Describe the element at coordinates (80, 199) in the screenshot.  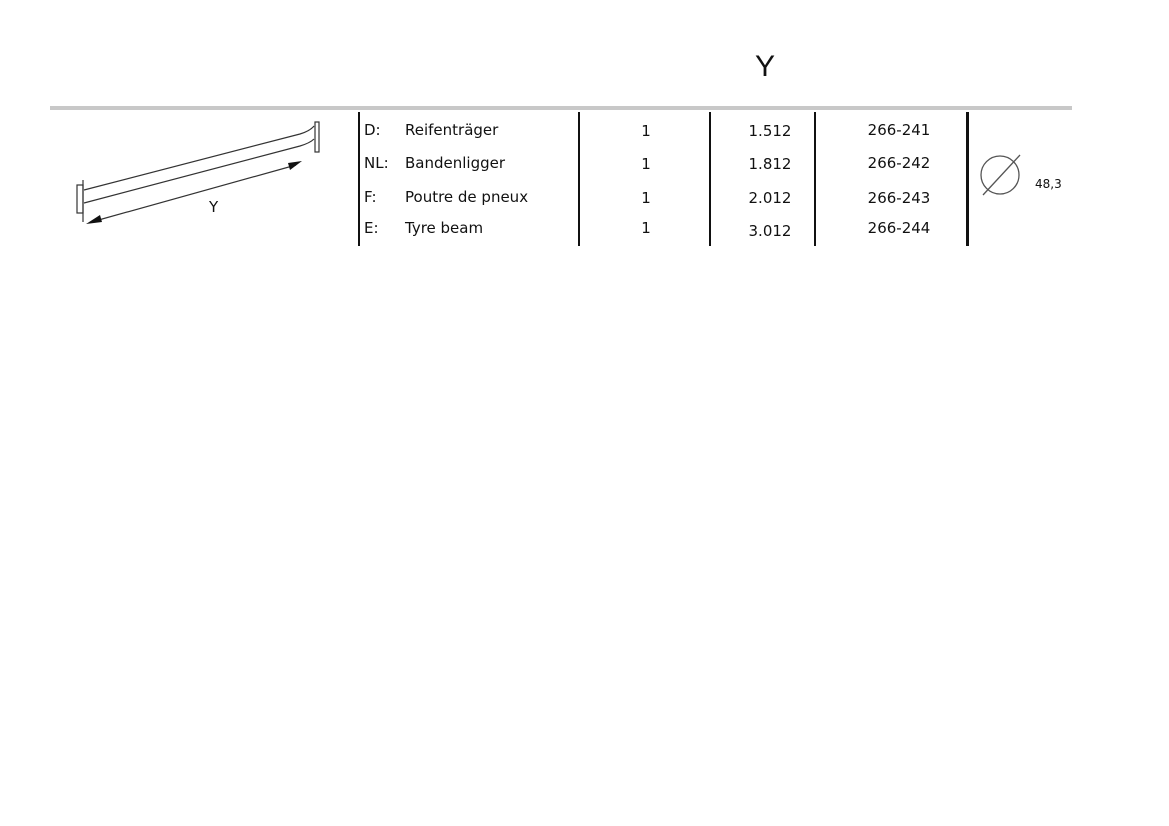
I see `beam-left-end-plate` at that location.